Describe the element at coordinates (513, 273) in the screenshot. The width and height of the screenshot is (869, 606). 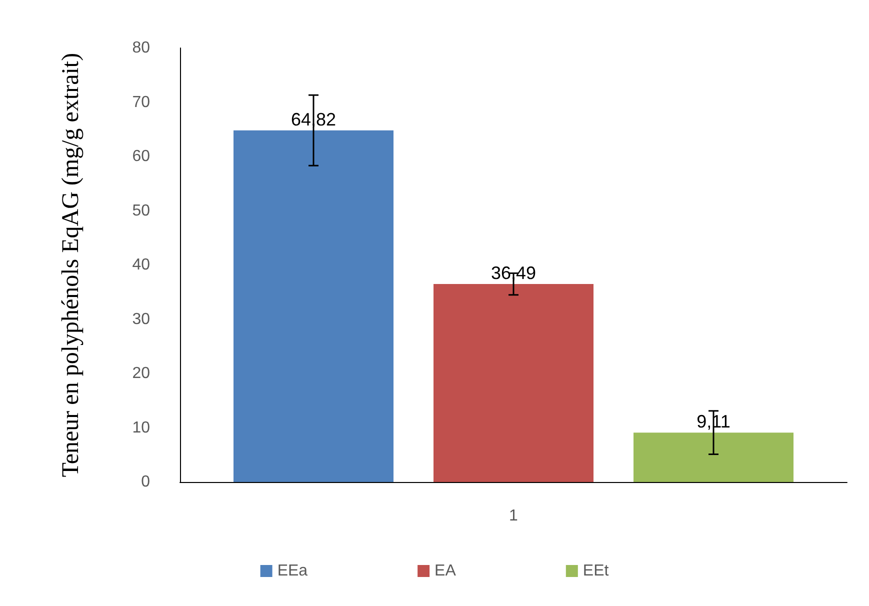
I see `data-label: 36,49` at that location.